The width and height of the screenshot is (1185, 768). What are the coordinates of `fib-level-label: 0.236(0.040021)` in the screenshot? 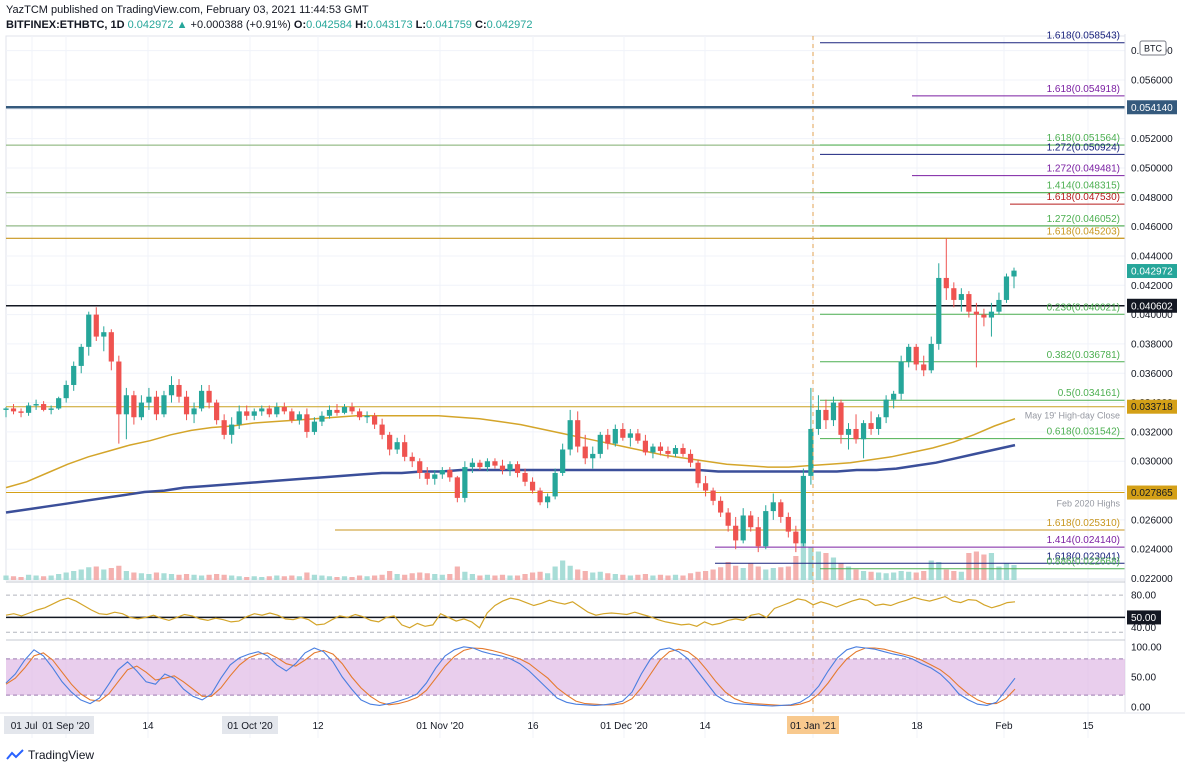 It's located at (1083, 307).